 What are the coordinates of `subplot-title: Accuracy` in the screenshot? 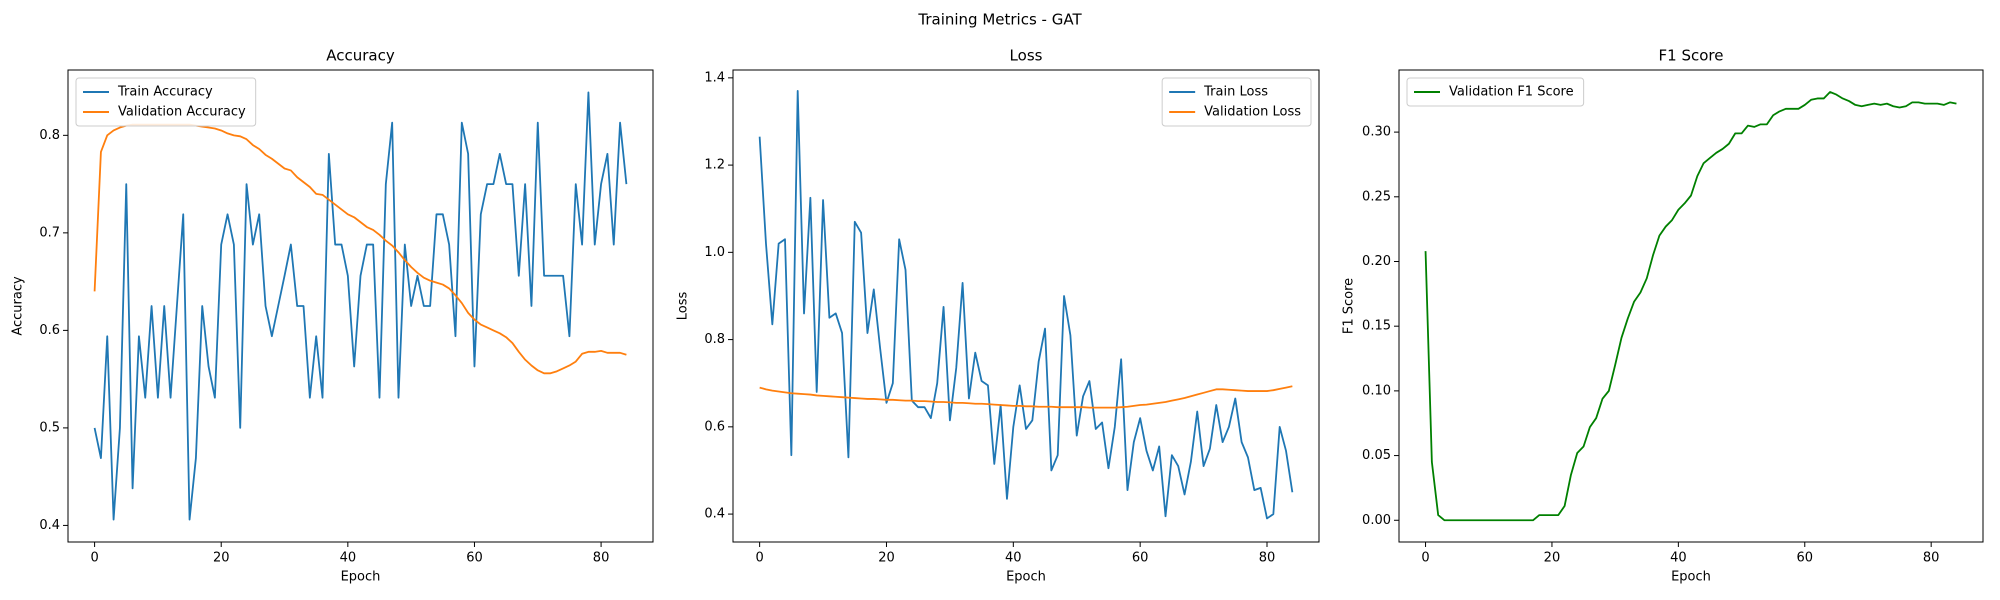 It's located at (360, 56).